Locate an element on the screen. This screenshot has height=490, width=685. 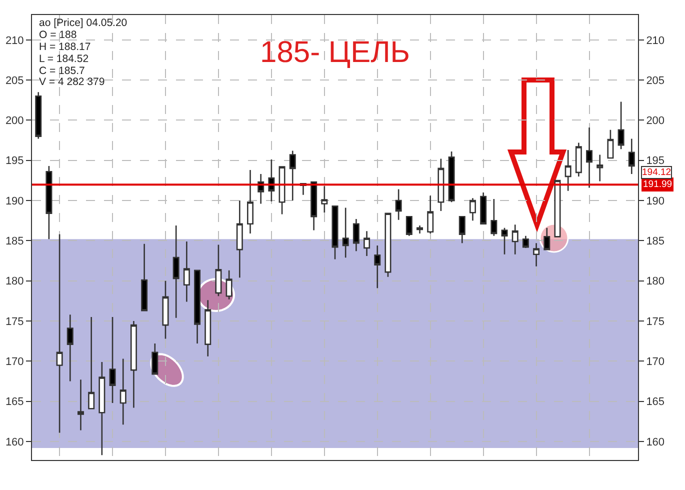
y-tick-label: 185 is located at coordinates (14, 242).